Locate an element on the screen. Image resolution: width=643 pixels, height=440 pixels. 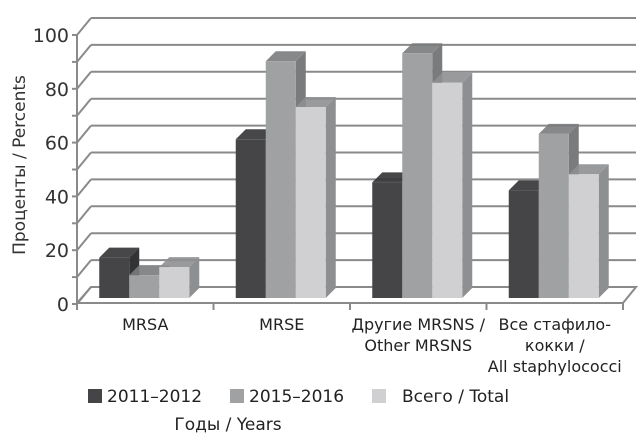
x-tick-label: Все стафило- is located at coordinates (555, 324).